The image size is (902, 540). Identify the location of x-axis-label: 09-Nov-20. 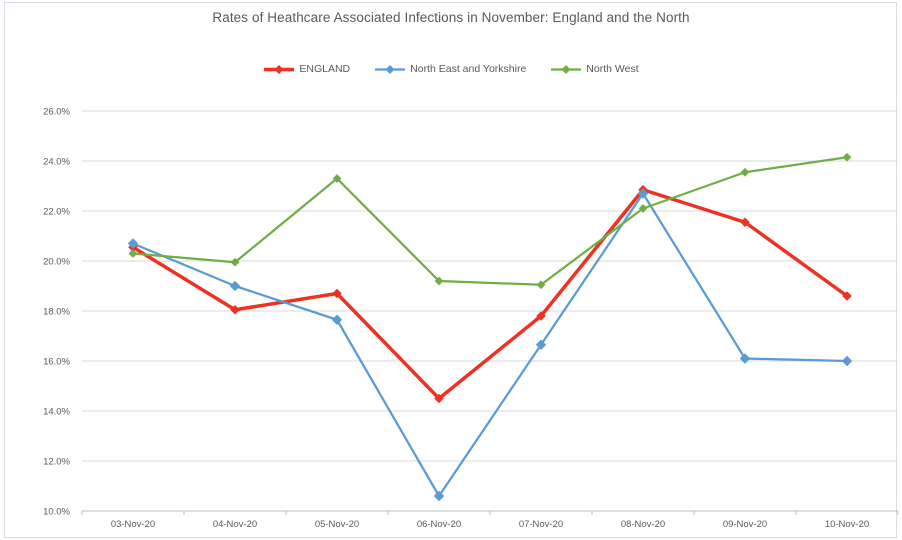
(745, 524).